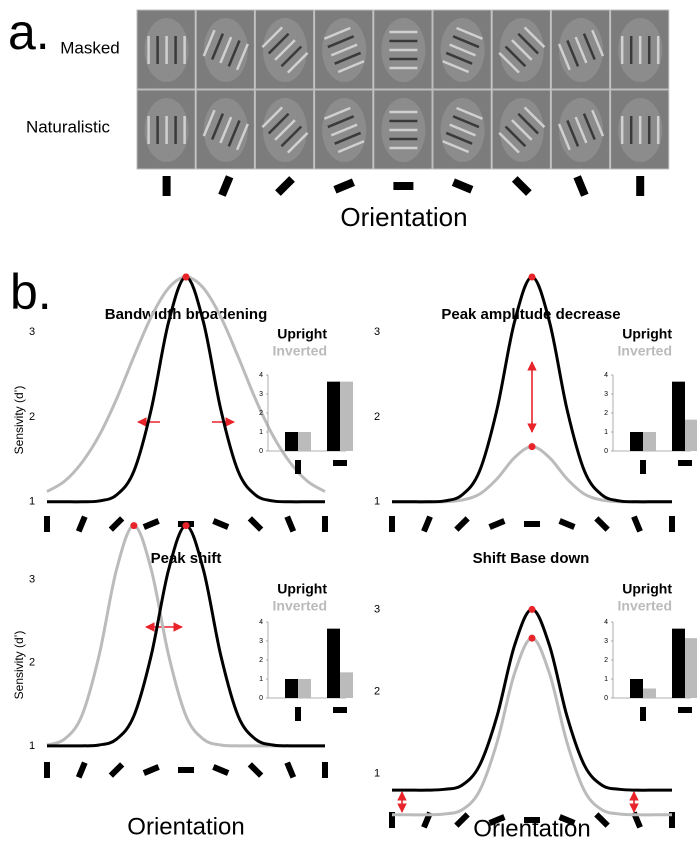 The height and width of the screenshot is (841, 697). What do you see at coordinates (29, 32) in the screenshot?
I see `panel-a-label: a.` at bounding box center [29, 32].